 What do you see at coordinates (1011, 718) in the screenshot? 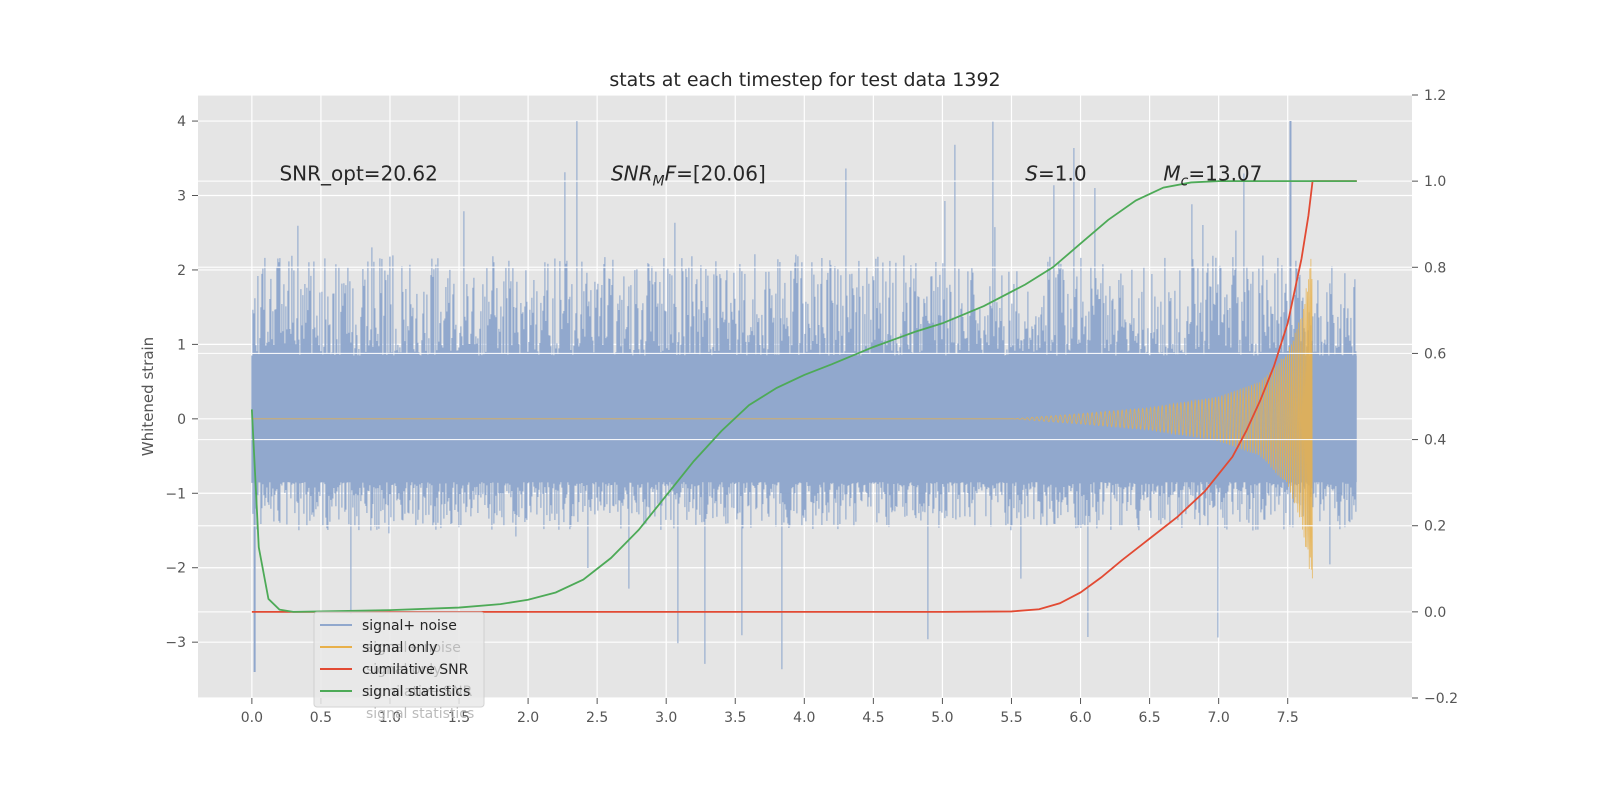
I see `x-tick-label: 5.5` at bounding box center [1011, 718].